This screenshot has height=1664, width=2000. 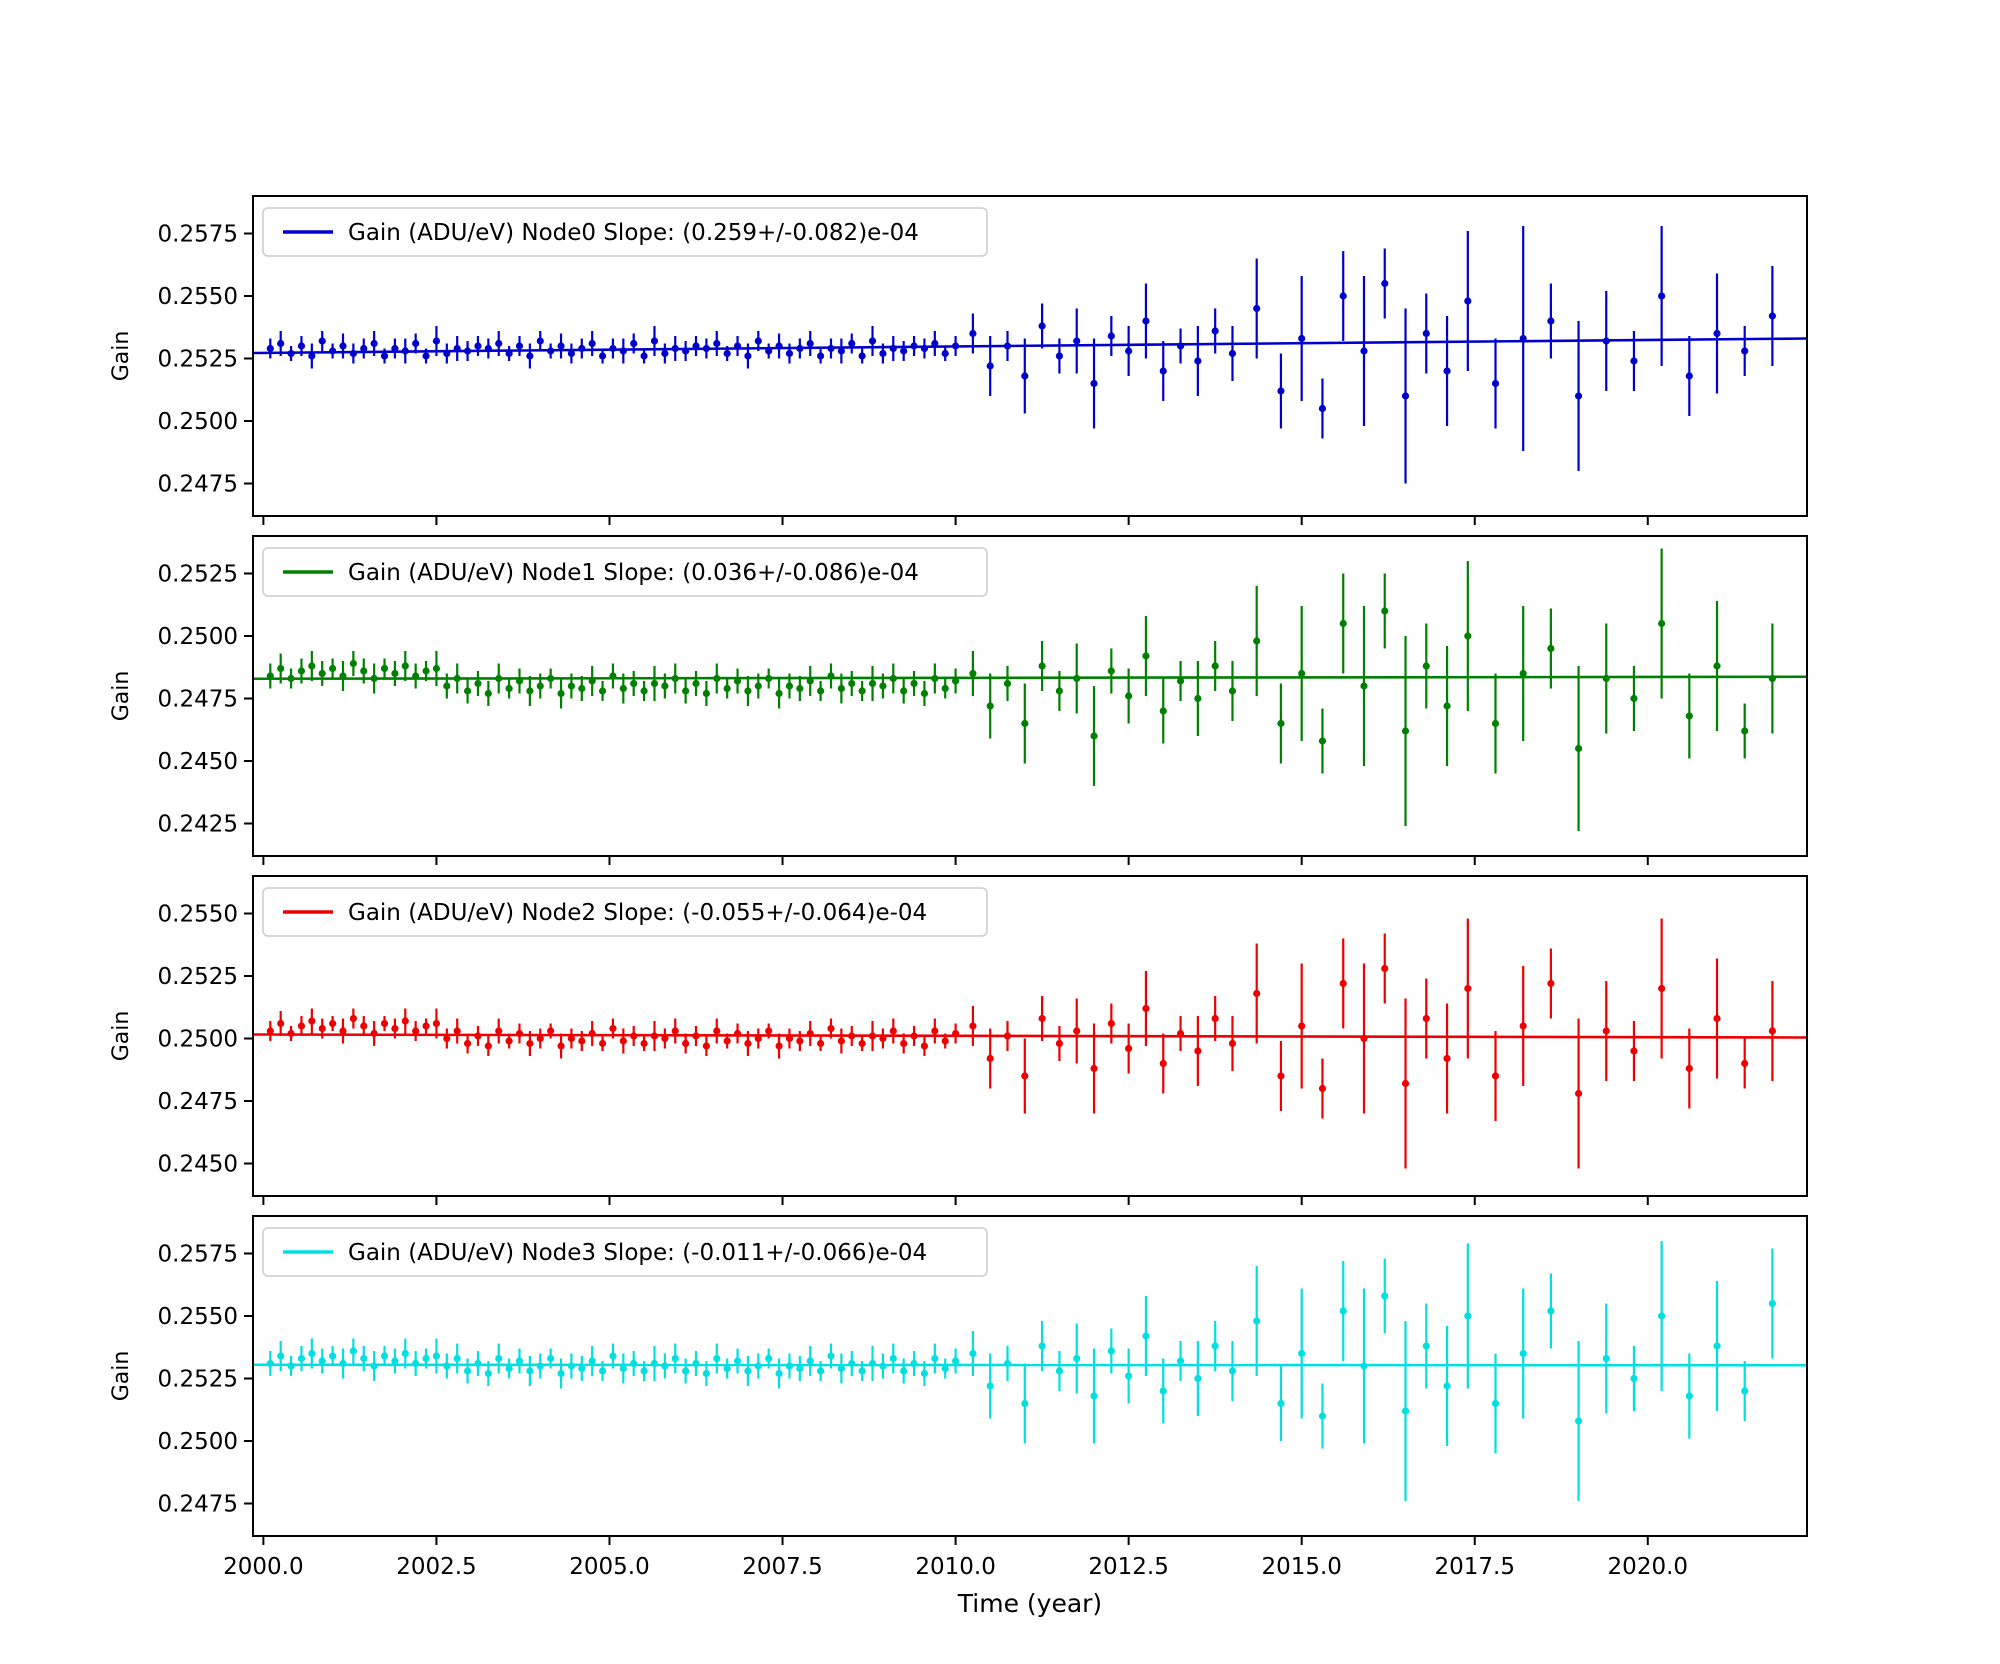 What do you see at coordinates (198, 1442) in the screenshot?
I see `y-tick-label: 0.2500` at bounding box center [198, 1442].